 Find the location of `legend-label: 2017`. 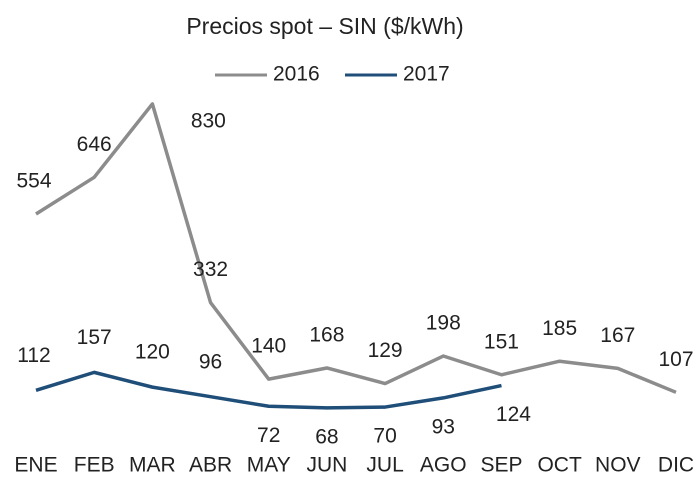

legend-label: 2017 is located at coordinates (426, 74).